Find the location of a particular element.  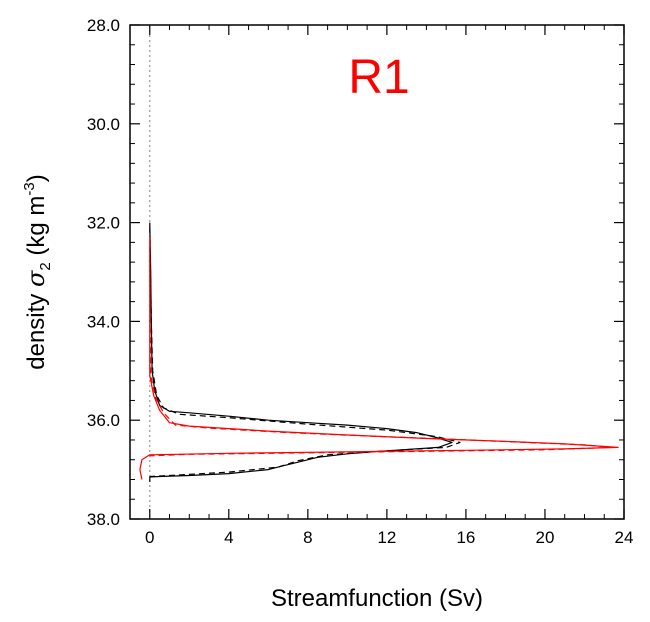

y-axis-title-superscript: -3 is located at coordinates (29, 188).